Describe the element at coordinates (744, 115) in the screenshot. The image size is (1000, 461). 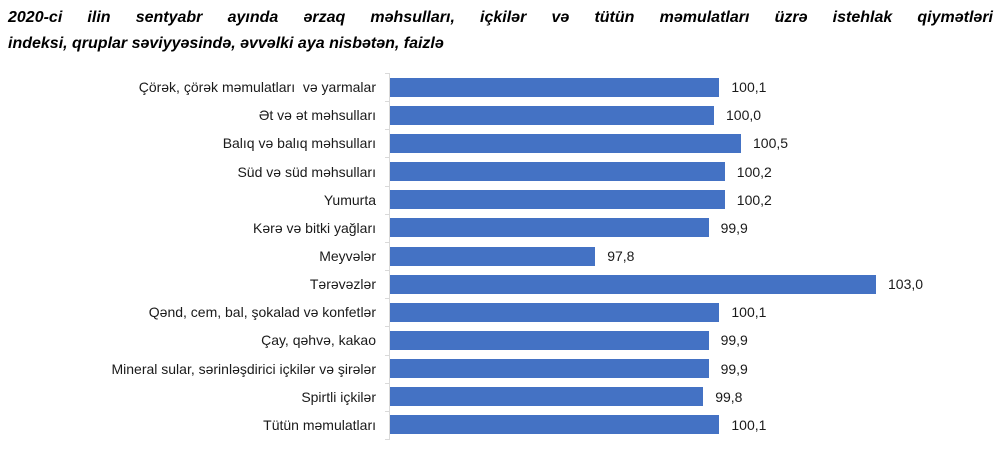
I see `value-label: 100,0` at that location.